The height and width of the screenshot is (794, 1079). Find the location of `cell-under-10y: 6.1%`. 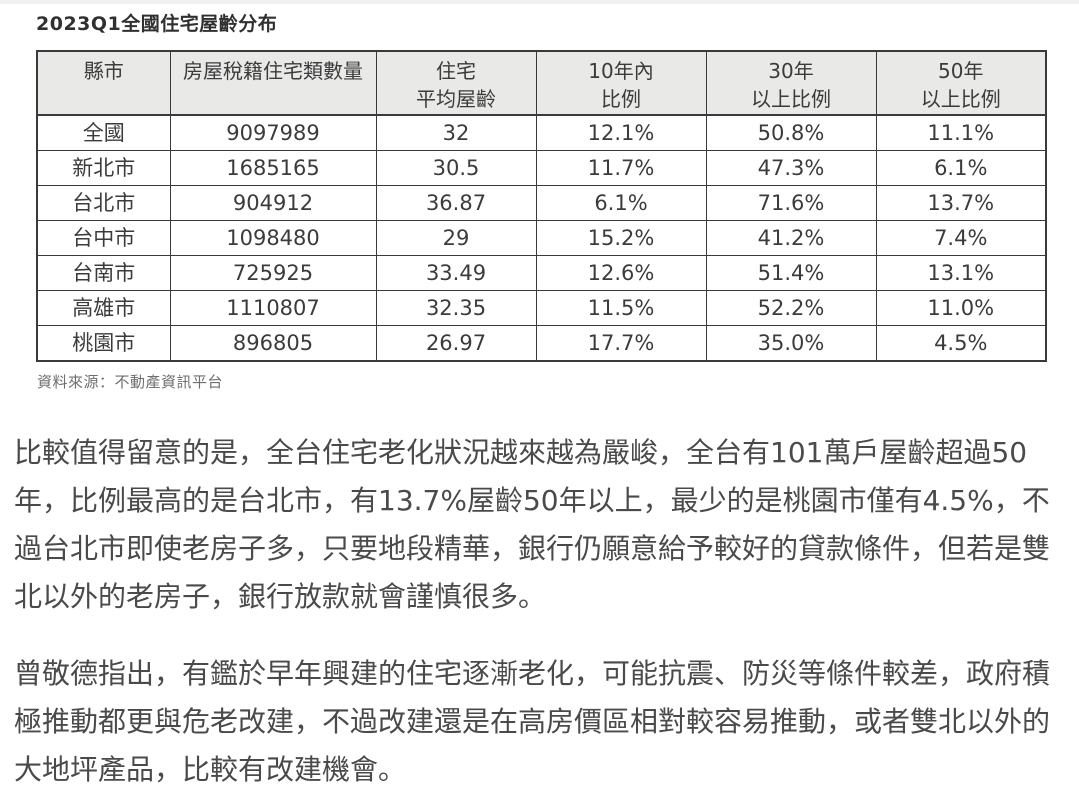

cell-under-10y: 6.1% is located at coordinates (621, 203).